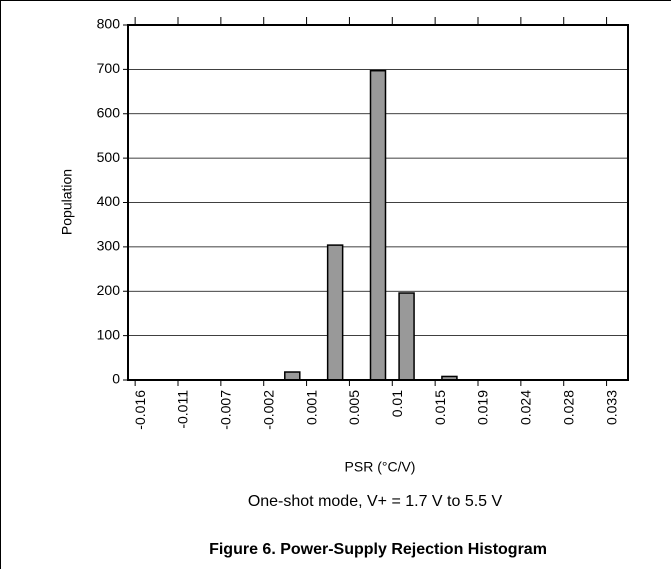 This screenshot has height=569, width=671. I want to click on y-tick-label: 600, so click(109, 112).